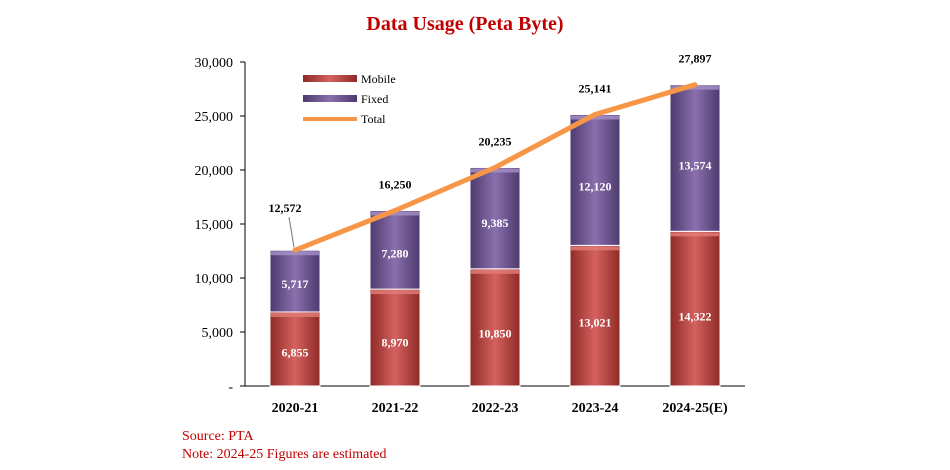 This screenshot has height=470, width=950. I want to click on x-tick-label: 2023-24, so click(595, 408).